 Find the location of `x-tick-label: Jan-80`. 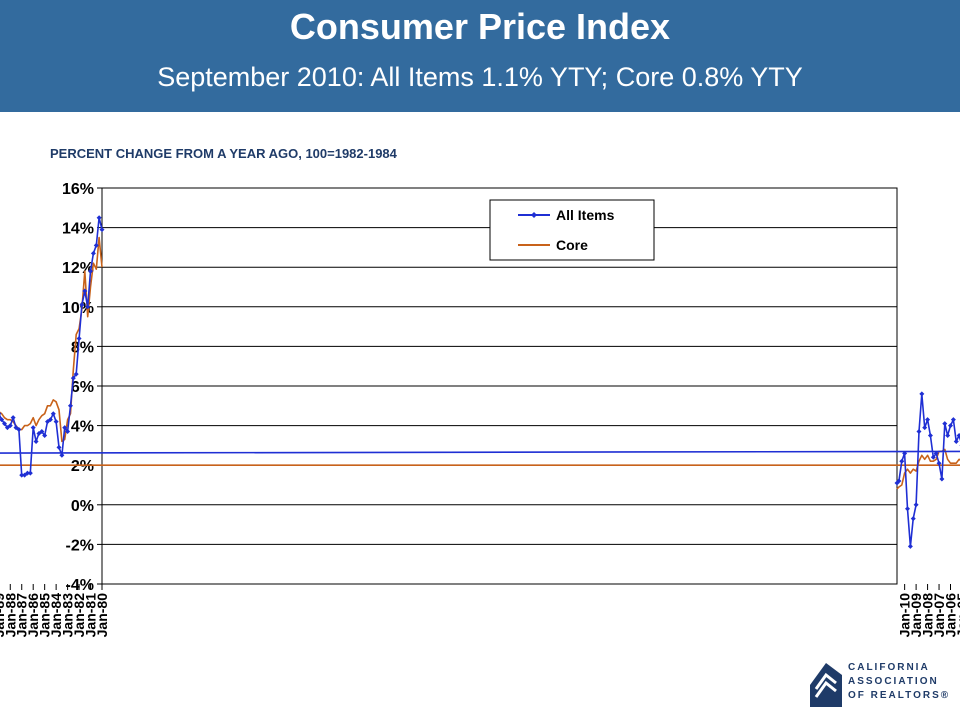

x-tick-label: Jan-80 is located at coordinates (102, 615).